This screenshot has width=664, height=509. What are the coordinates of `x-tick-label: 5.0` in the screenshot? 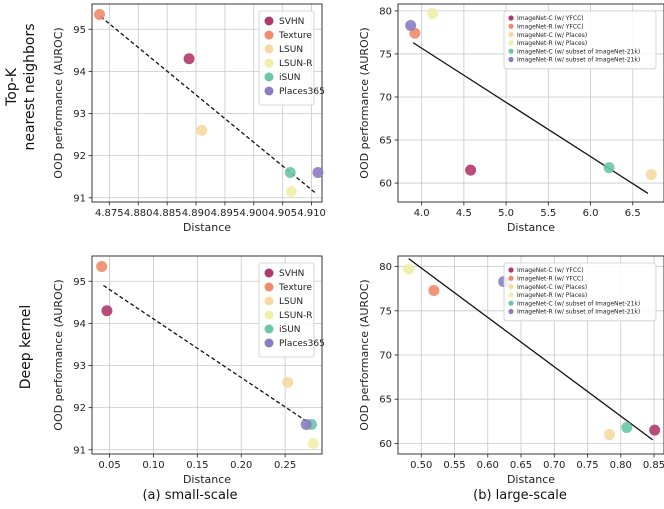 It's located at (506, 213).